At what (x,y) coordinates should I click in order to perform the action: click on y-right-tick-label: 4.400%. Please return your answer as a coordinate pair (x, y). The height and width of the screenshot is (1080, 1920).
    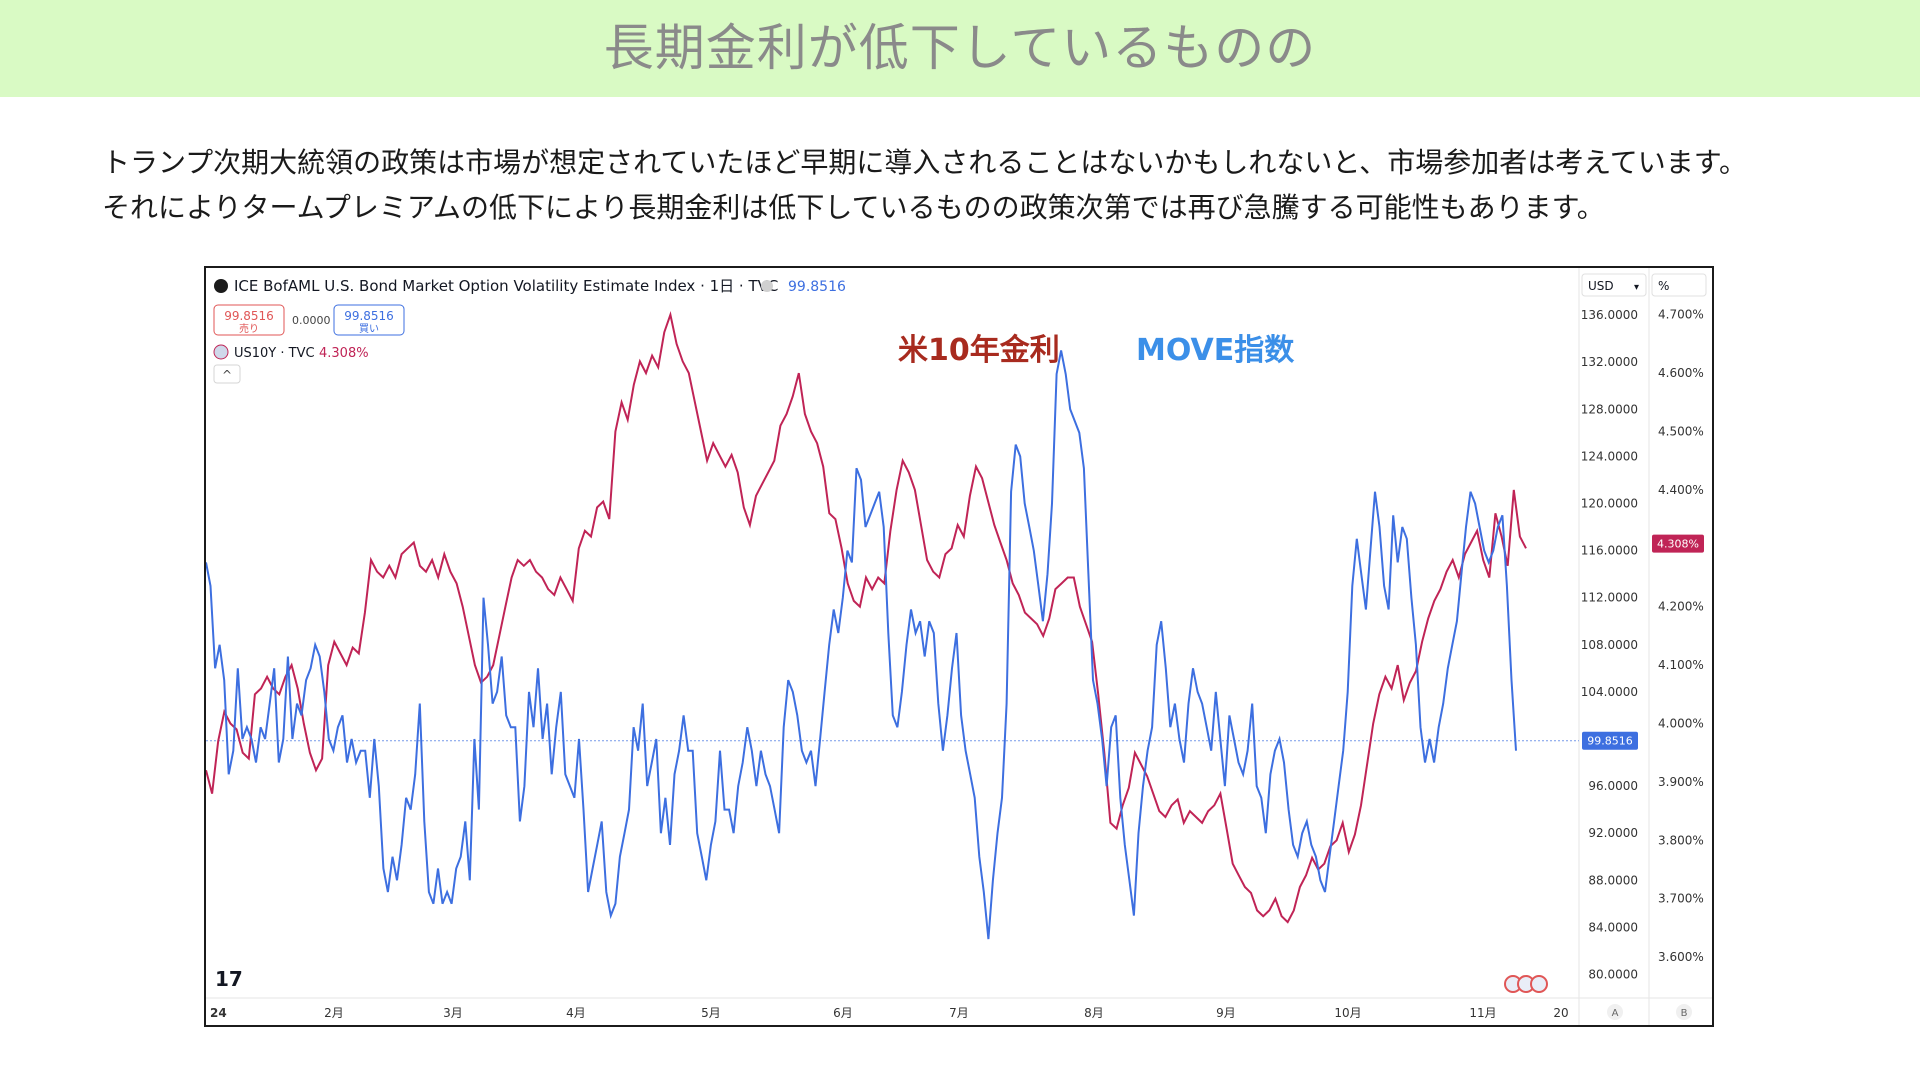
    Looking at the image, I should click on (1681, 490).